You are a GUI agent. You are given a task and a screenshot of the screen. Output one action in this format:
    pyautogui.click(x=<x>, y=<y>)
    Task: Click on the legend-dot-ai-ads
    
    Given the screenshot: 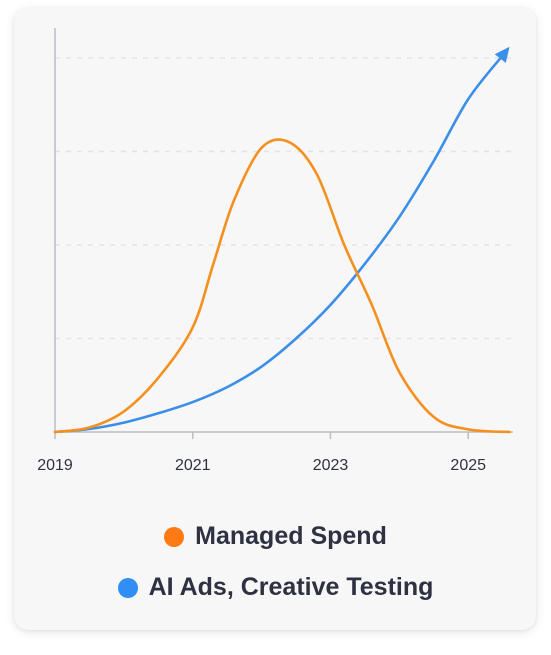 What is the action you would take?
    pyautogui.click(x=127, y=587)
    